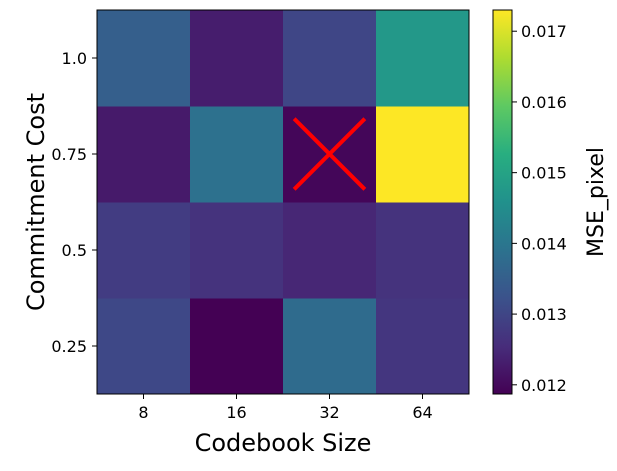 This screenshot has width=617, height=471. What do you see at coordinates (74, 250) in the screenshot?
I see `y-tick-label: 0.5` at bounding box center [74, 250].